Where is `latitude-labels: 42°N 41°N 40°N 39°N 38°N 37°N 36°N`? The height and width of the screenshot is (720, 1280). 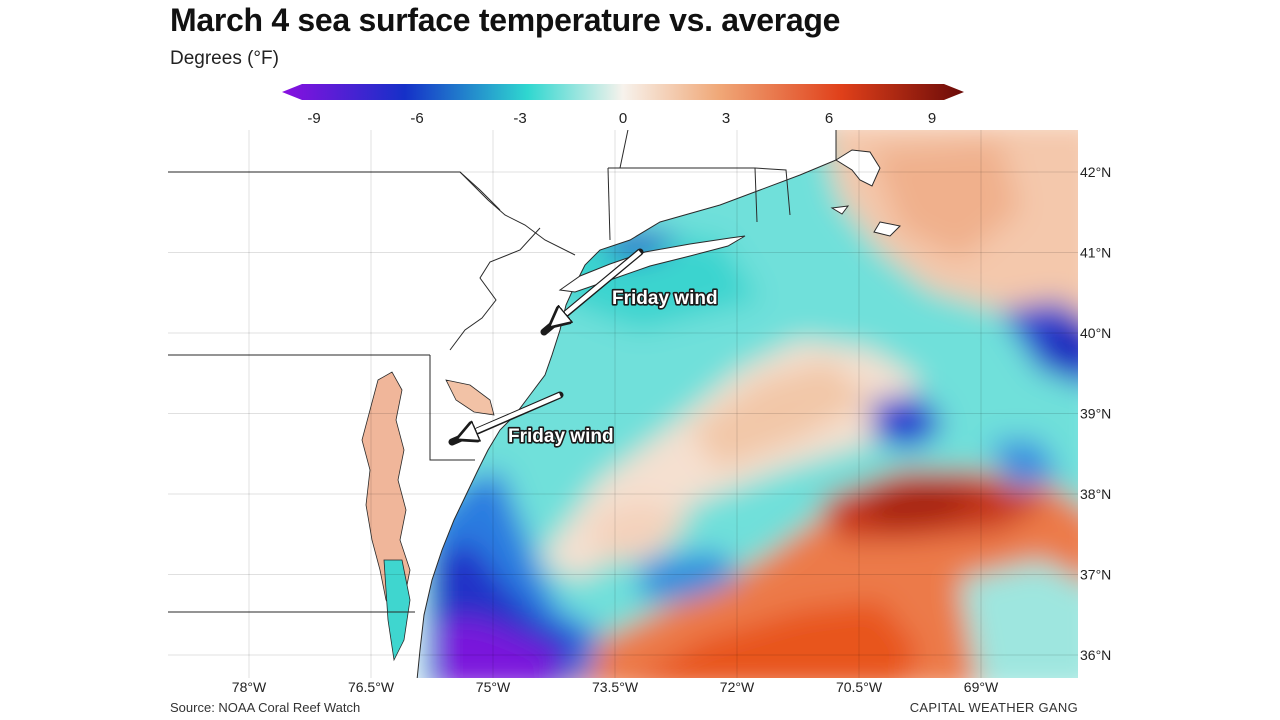 latitude-labels: 42°N 41°N 40°N 39°N 38°N 37°N 36°N is located at coordinates (1095, 413).